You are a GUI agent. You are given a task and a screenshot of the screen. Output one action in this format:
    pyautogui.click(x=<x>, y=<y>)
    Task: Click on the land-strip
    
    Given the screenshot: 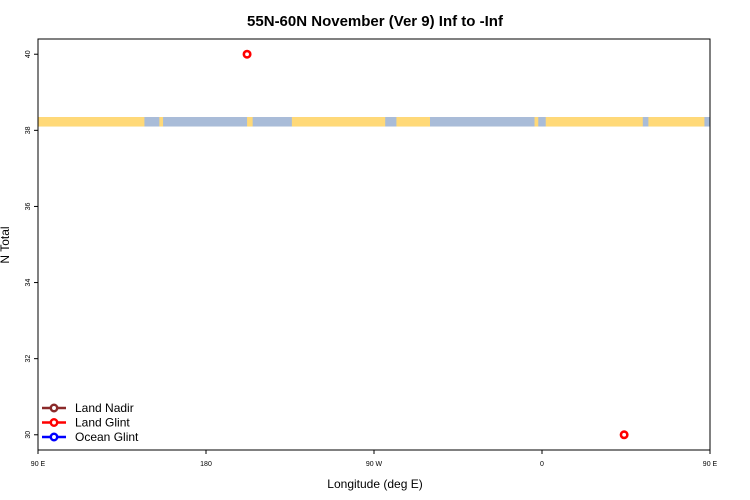 What is the action you would take?
    pyautogui.click(x=374, y=122)
    